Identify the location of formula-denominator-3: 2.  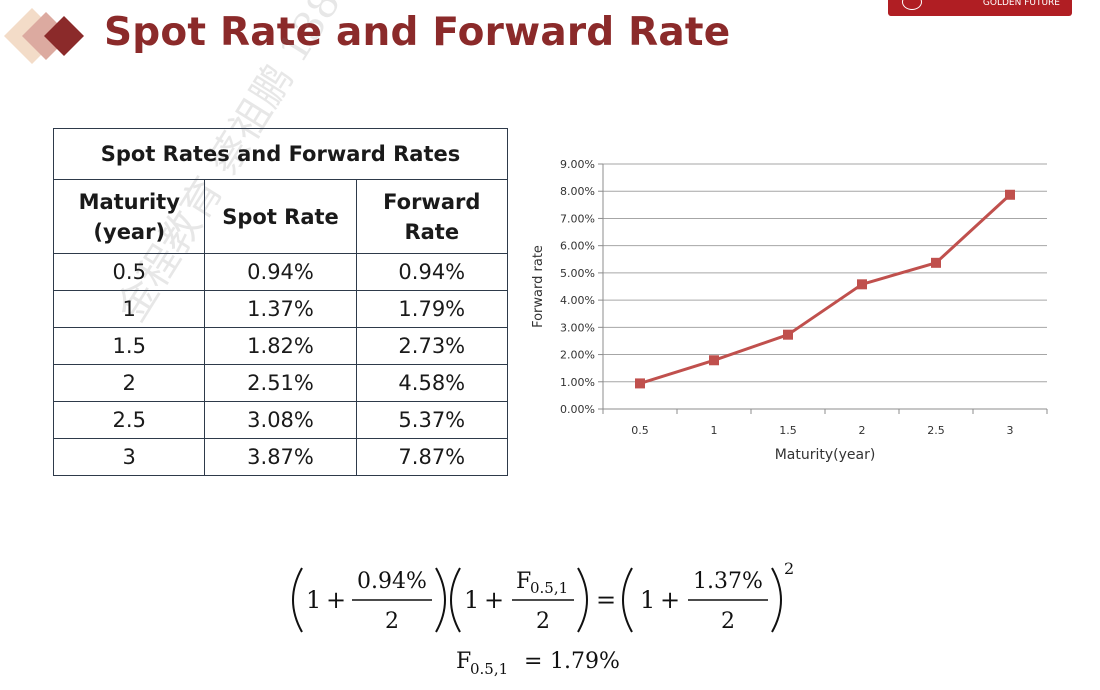
(728, 621).